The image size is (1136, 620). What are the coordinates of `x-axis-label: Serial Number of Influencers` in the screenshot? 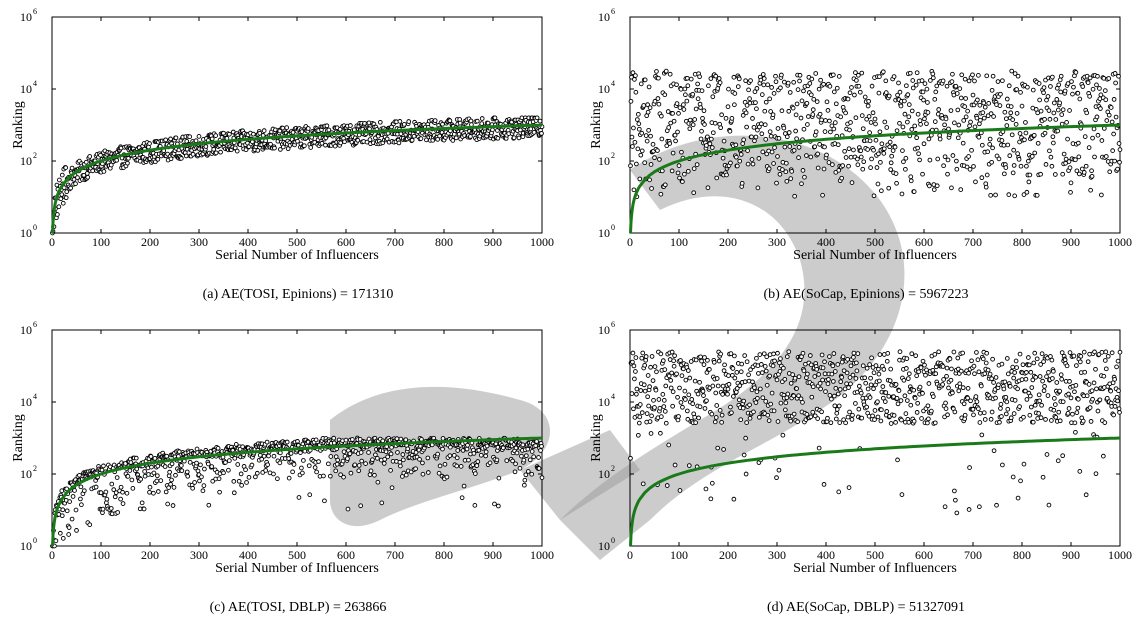 It's located at (297, 568).